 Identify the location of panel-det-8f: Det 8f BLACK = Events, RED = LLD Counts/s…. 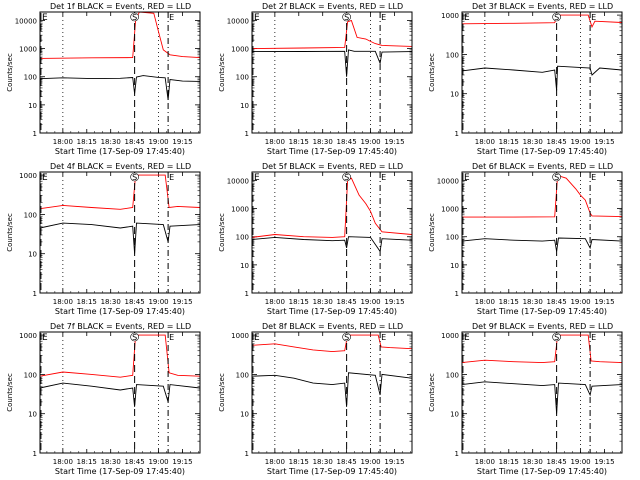
(315, 399).